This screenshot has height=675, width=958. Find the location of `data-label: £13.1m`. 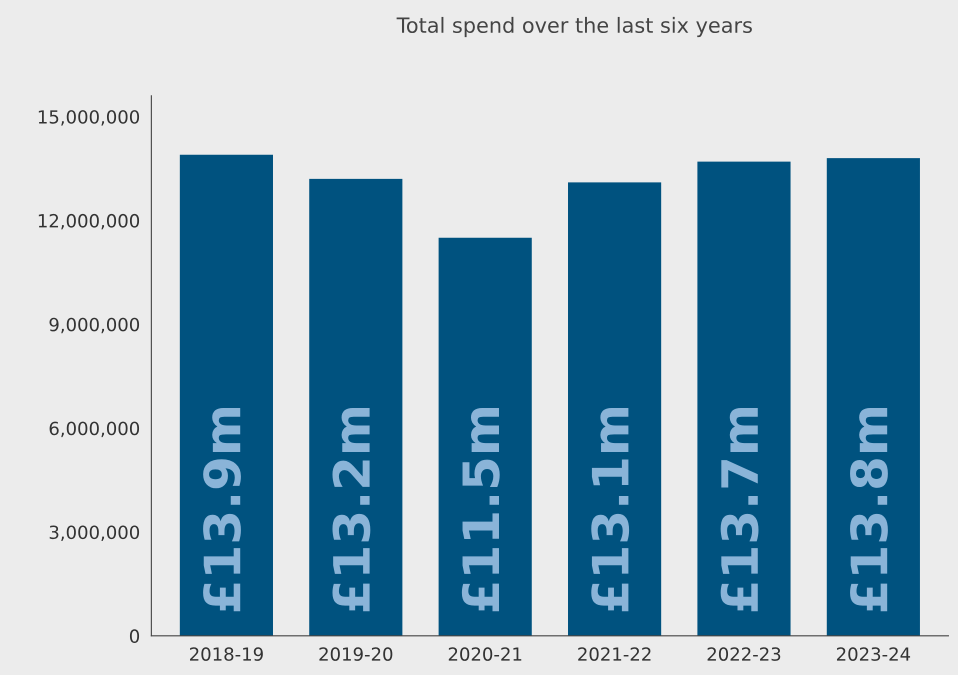

data-label: £13.1m is located at coordinates (610, 510).